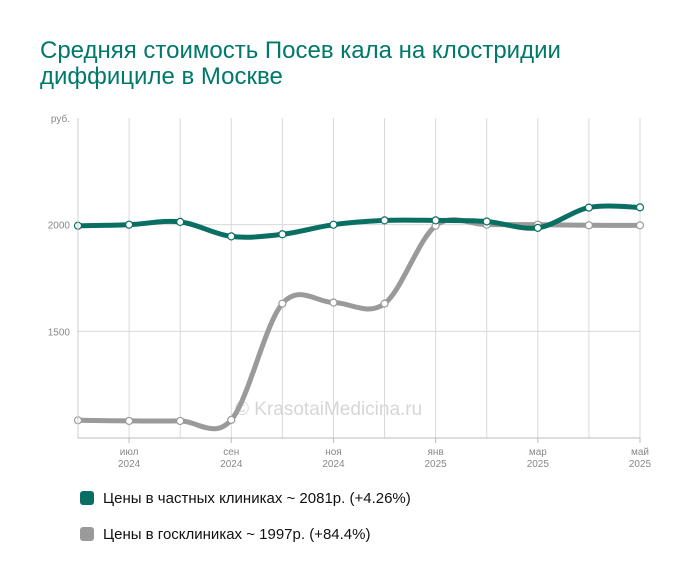  What do you see at coordinates (237, 534) in the screenshot?
I see `legend-label-public: Цены в госклиниках ~ 1997р. (+84.4%)` at bounding box center [237, 534].